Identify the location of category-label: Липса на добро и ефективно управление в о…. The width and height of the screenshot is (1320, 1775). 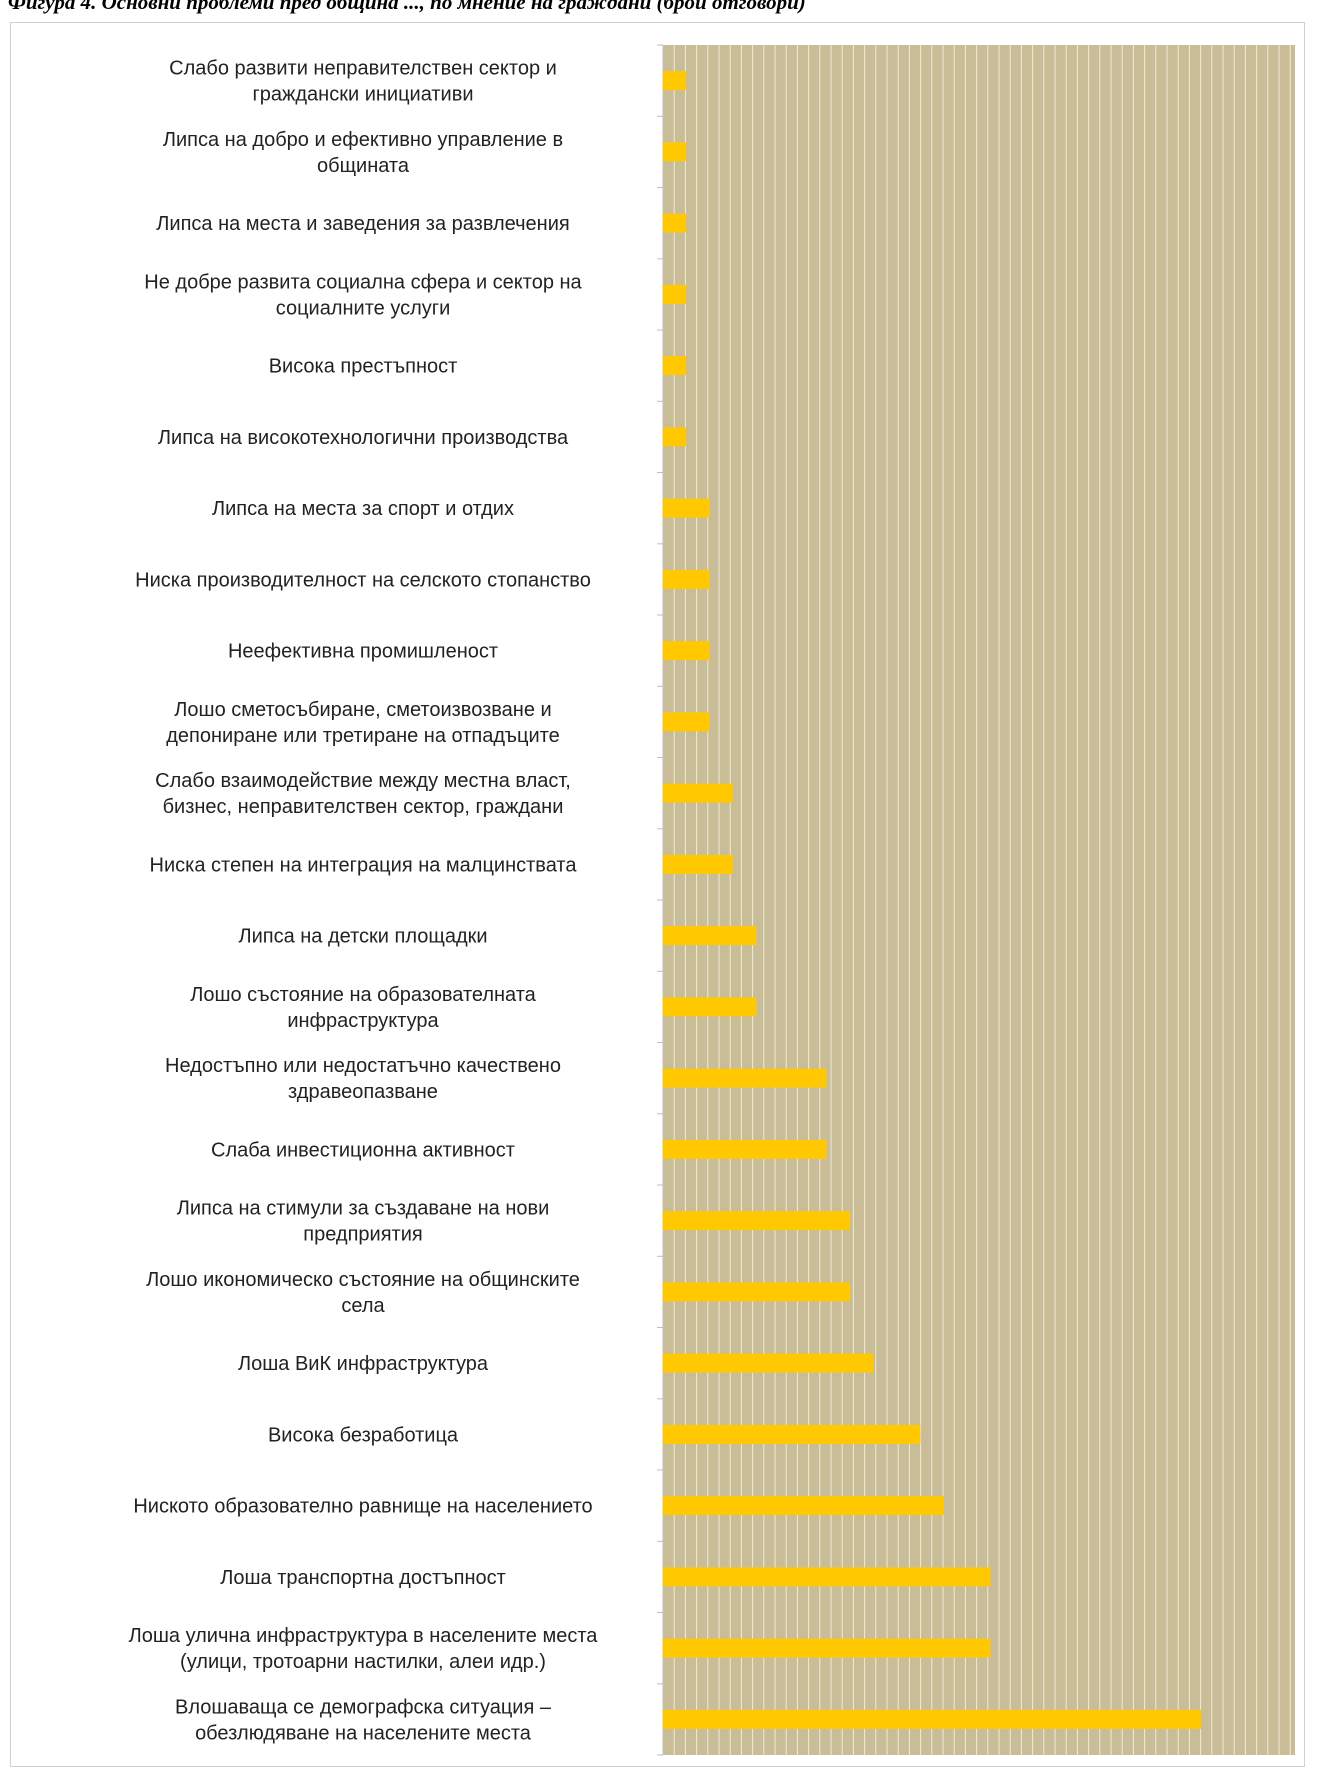
(363, 153).